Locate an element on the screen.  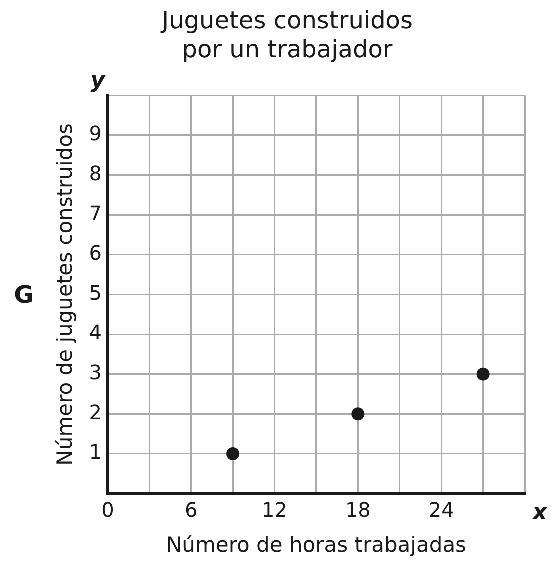
x-tick-label: 6 is located at coordinates (191, 510).